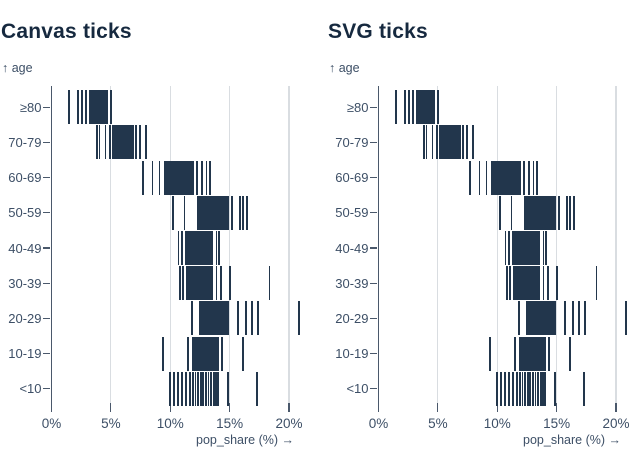 The width and height of the screenshot is (640, 466). What do you see at coordinates (25, 213) in the screenshot?
I see `y-tick-label: 50-59` at bounding box center [25, 213].